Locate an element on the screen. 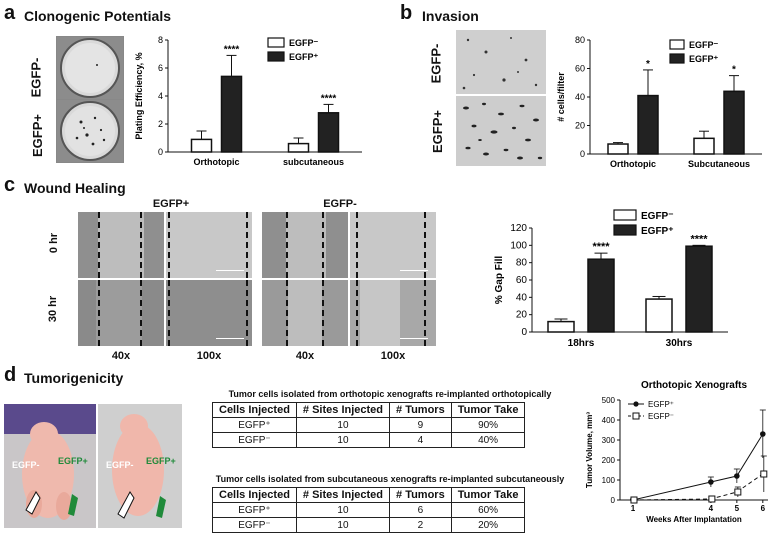  panel-b-row-label-pos: EGFP+ is located at coordinates (437, 131).